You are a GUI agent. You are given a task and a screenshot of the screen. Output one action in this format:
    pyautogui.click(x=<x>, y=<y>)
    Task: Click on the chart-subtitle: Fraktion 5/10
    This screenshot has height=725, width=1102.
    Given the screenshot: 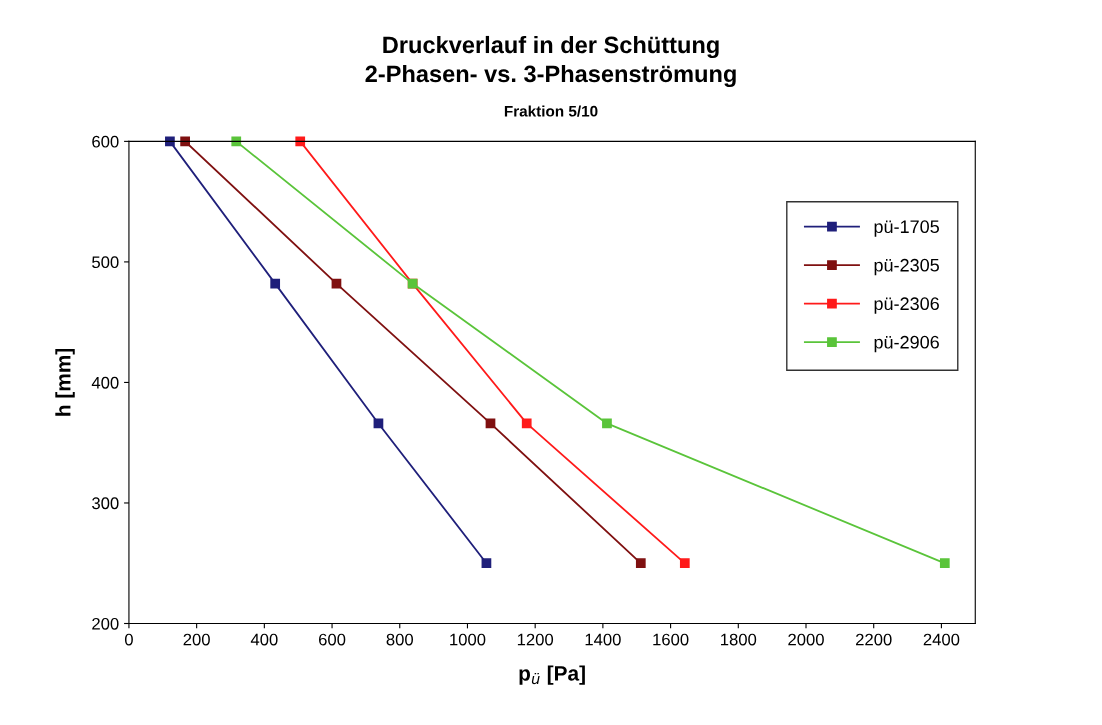 What is the action you would take?
    pyautogui.click(x=551, y=111)
    